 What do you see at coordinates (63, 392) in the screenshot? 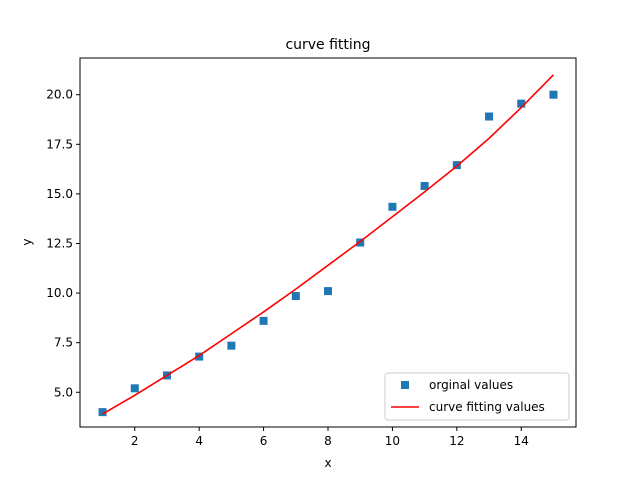
I see `y-tick-label: 5.0` at bounding box center [63, 392].